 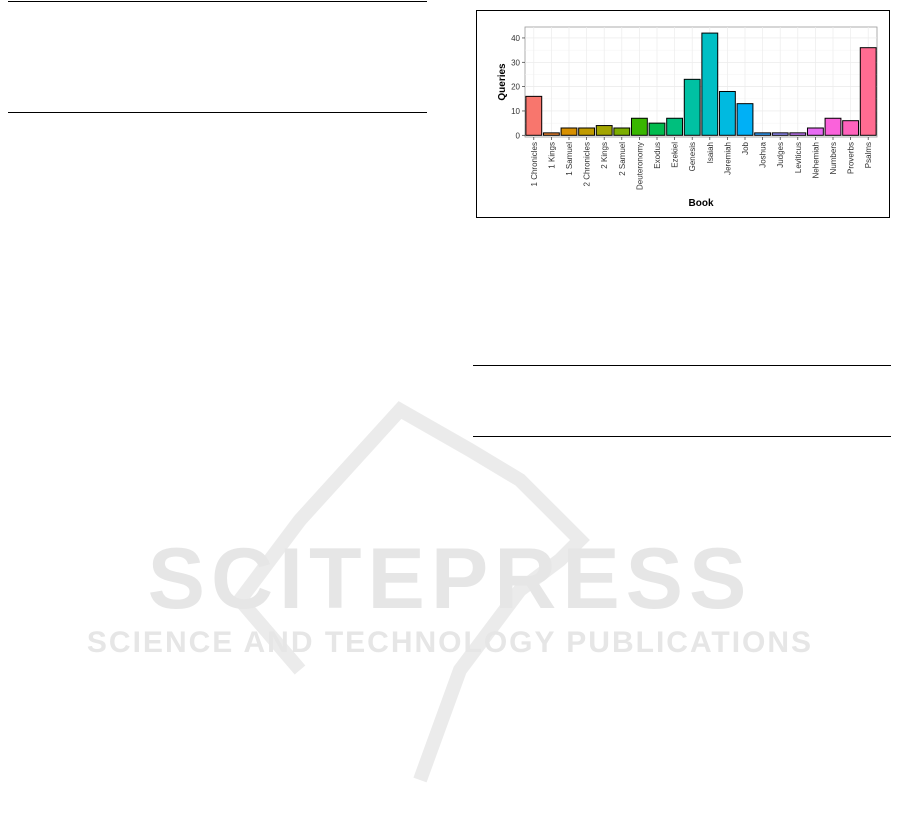 I want to click on x-axis-label: Book, so click(x=701, y=203).